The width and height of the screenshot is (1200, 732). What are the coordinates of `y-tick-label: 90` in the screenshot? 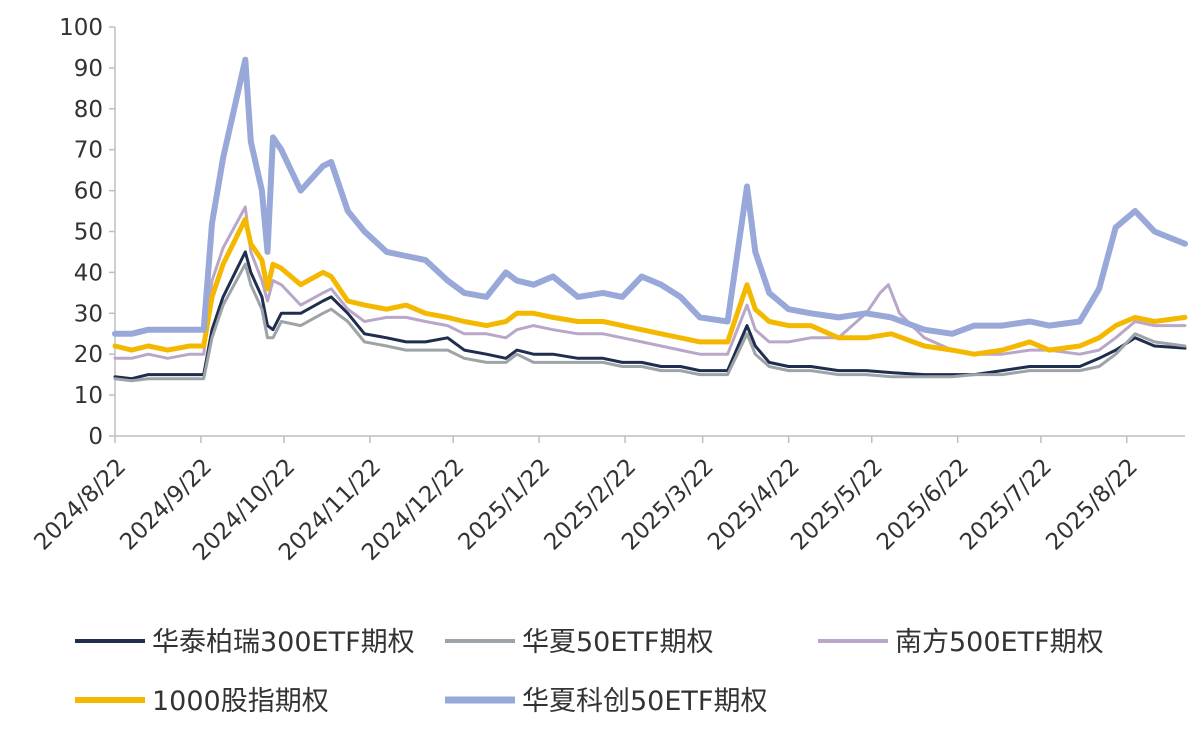 It's located at (88, 69).